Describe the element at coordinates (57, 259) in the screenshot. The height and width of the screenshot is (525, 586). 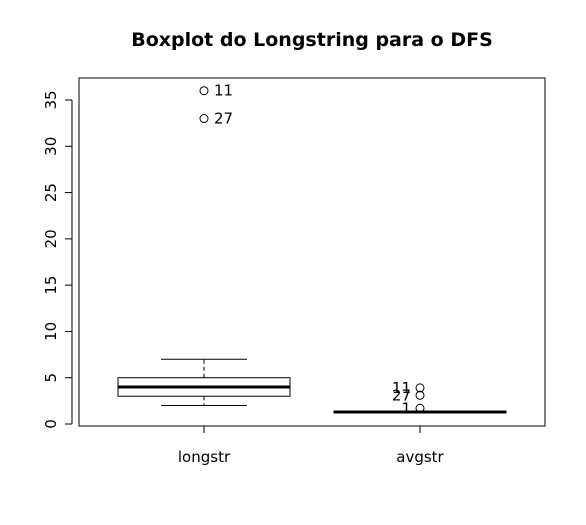
I see `y-axis: 0 5 10 15 20 25 30 35` at that location.